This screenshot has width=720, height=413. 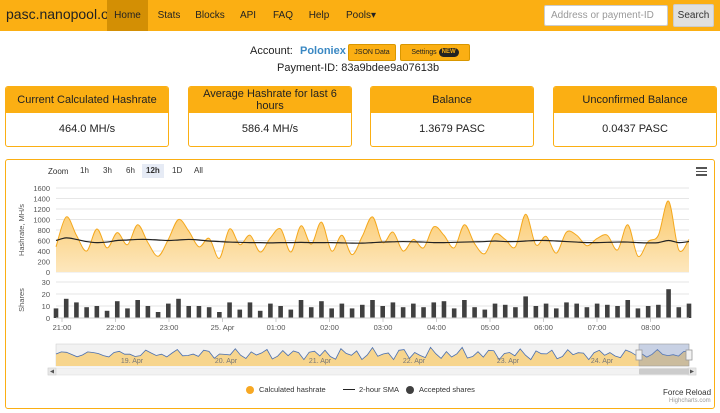 What do you see at coordinates (639, 355) in the screenshot?
I see `navigator-handle-left` at bounding box center [639, 355].